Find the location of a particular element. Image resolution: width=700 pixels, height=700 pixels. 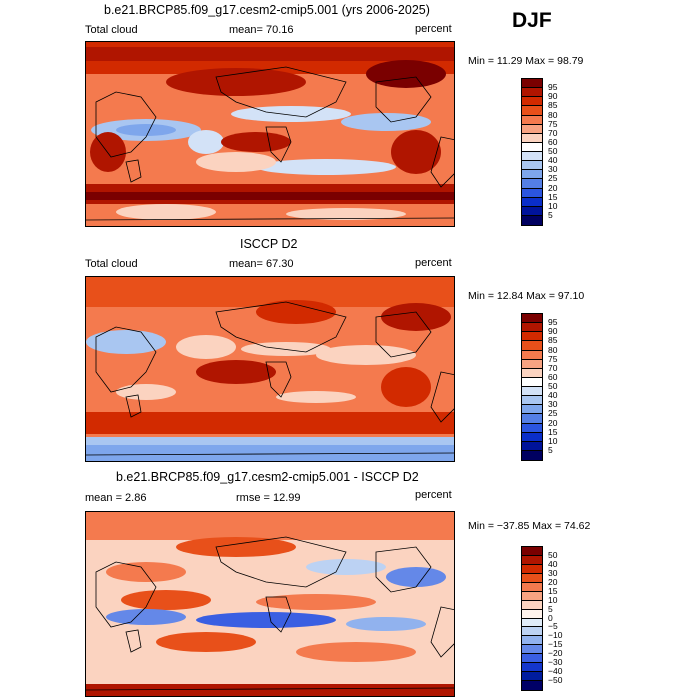

panel1-mean-label: mean= 70.16 is located at coordinates (261, 30).